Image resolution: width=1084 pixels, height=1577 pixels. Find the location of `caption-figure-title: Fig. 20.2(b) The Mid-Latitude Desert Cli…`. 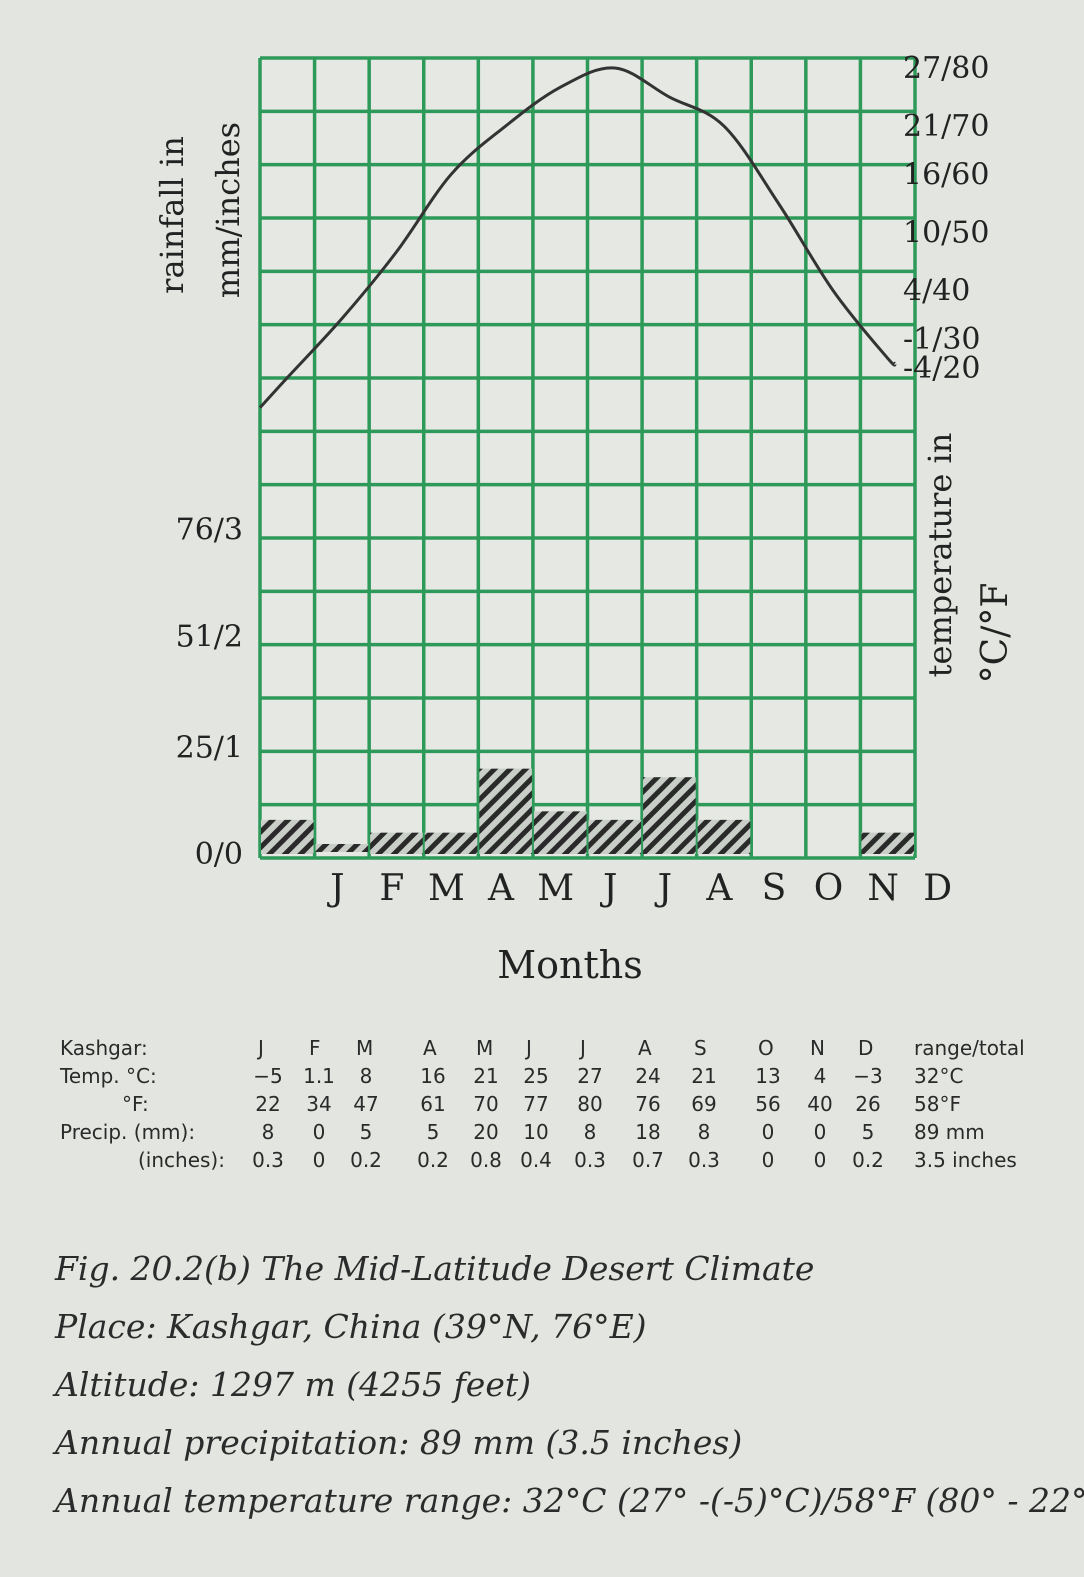

caption-figure-title: Fig. 20.2(b) The Mid-Latitude Desert Cli… is located at coordinates (435, 1268).